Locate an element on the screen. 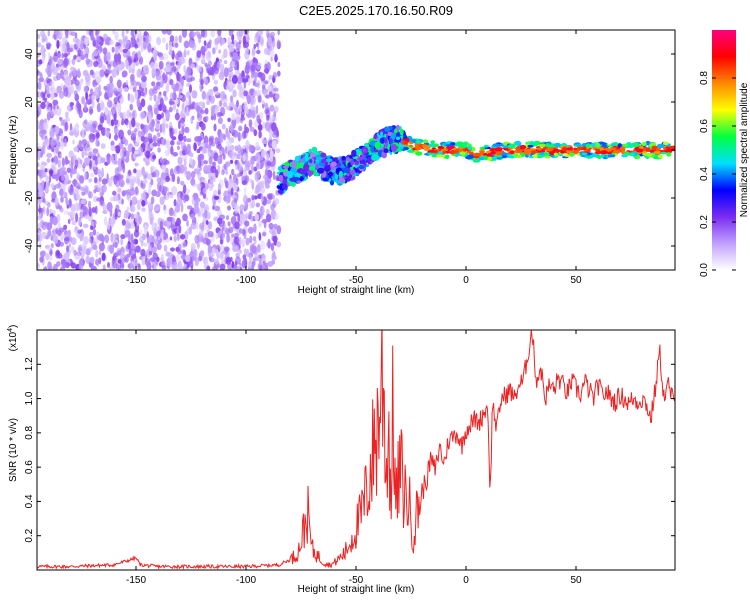 Image resolution: width=750 pixels, height=605 pixels. colorbar-tick-label: 0.0 is located at coordinates (704, 270).